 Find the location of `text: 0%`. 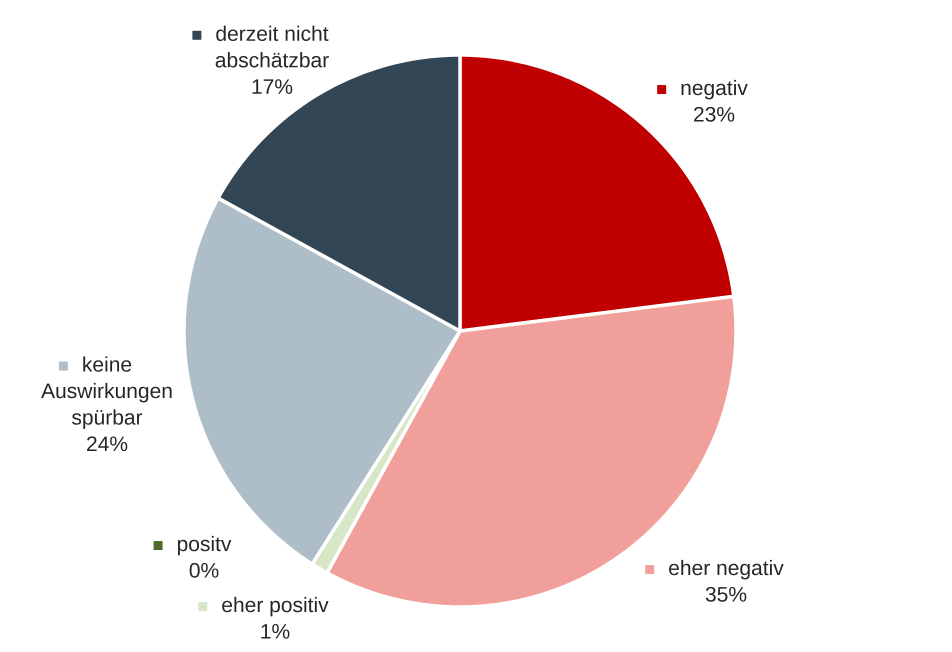

text: 0% is located at coordinates (204, 570).